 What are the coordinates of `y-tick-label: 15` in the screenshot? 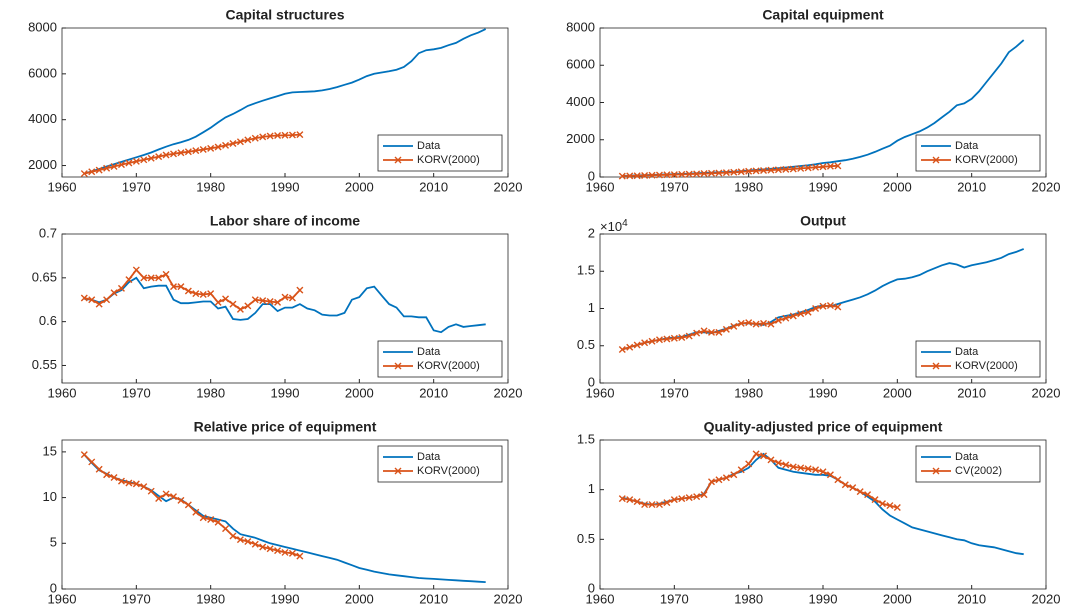 It's located at (50, 450).